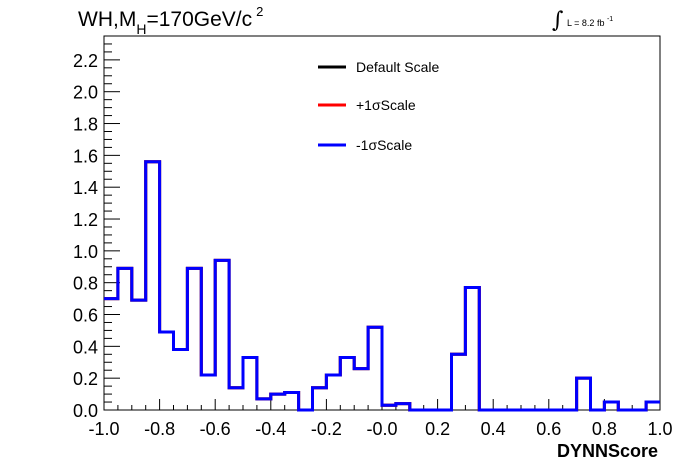 This screenshot has width=696, height=472. Describe the element at coordinates (397, 67) in the screenshot. I see `legend-label-1: Default Scale` at that location.